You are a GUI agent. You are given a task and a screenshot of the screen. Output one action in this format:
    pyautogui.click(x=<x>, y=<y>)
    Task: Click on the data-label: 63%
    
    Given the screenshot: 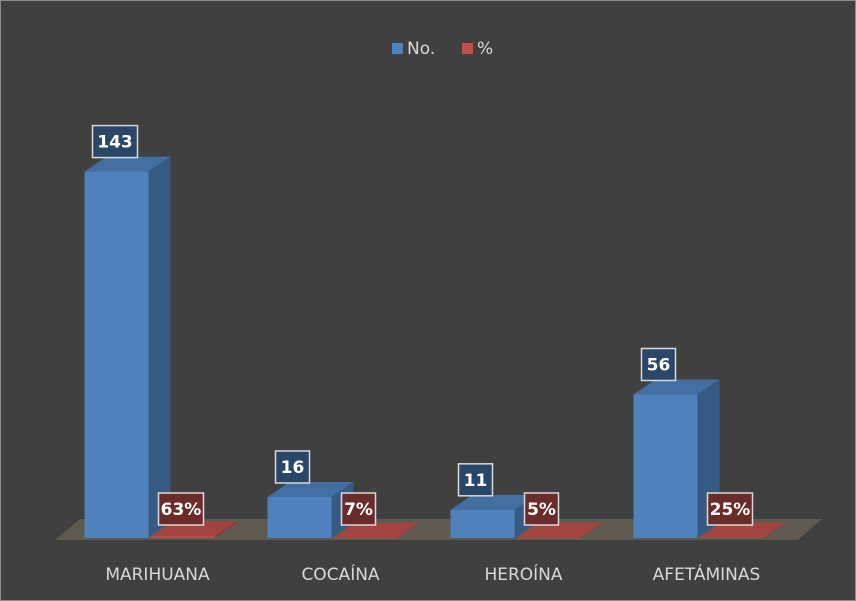 What is the action you would take?
    pyautogui.click(x=181, y=510)
    